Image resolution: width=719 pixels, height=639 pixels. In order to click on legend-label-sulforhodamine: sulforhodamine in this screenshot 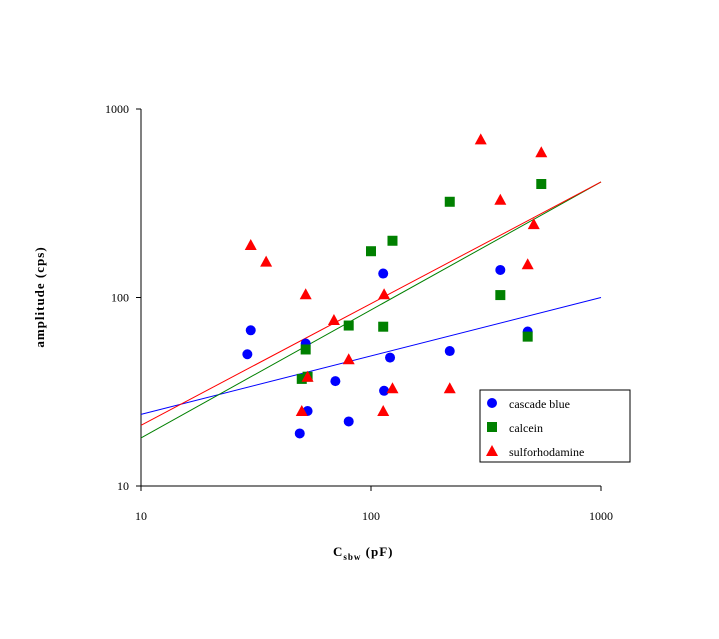, I will do `click(546, 452)`.